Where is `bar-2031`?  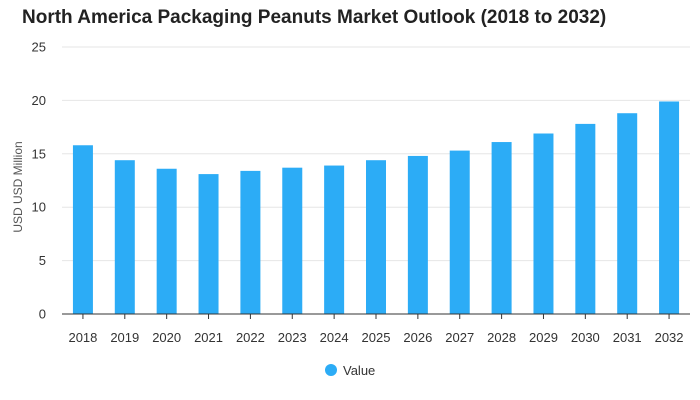
bar-2031 is located at coordinates (627, 213).